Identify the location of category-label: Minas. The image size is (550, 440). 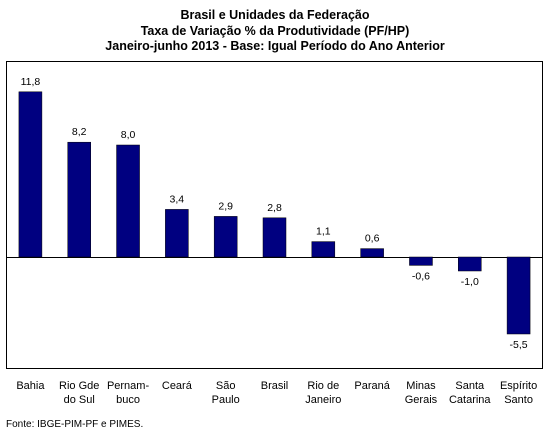
(421, 386).